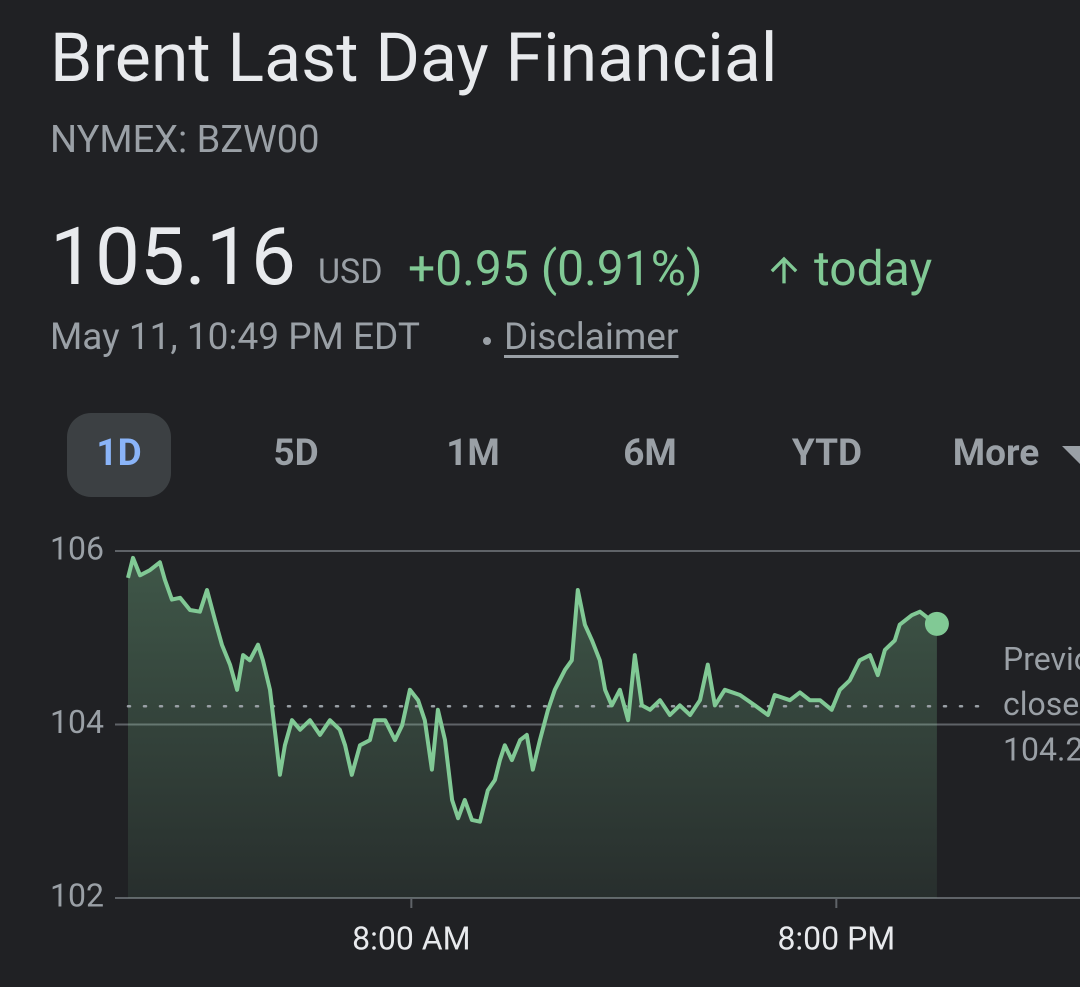 The width and height of the screenshot is (1080, 987). What do you see at coordinates (936, 623) in the screenshot?
I see `last-price-dot` at bounding box center [936, 623].